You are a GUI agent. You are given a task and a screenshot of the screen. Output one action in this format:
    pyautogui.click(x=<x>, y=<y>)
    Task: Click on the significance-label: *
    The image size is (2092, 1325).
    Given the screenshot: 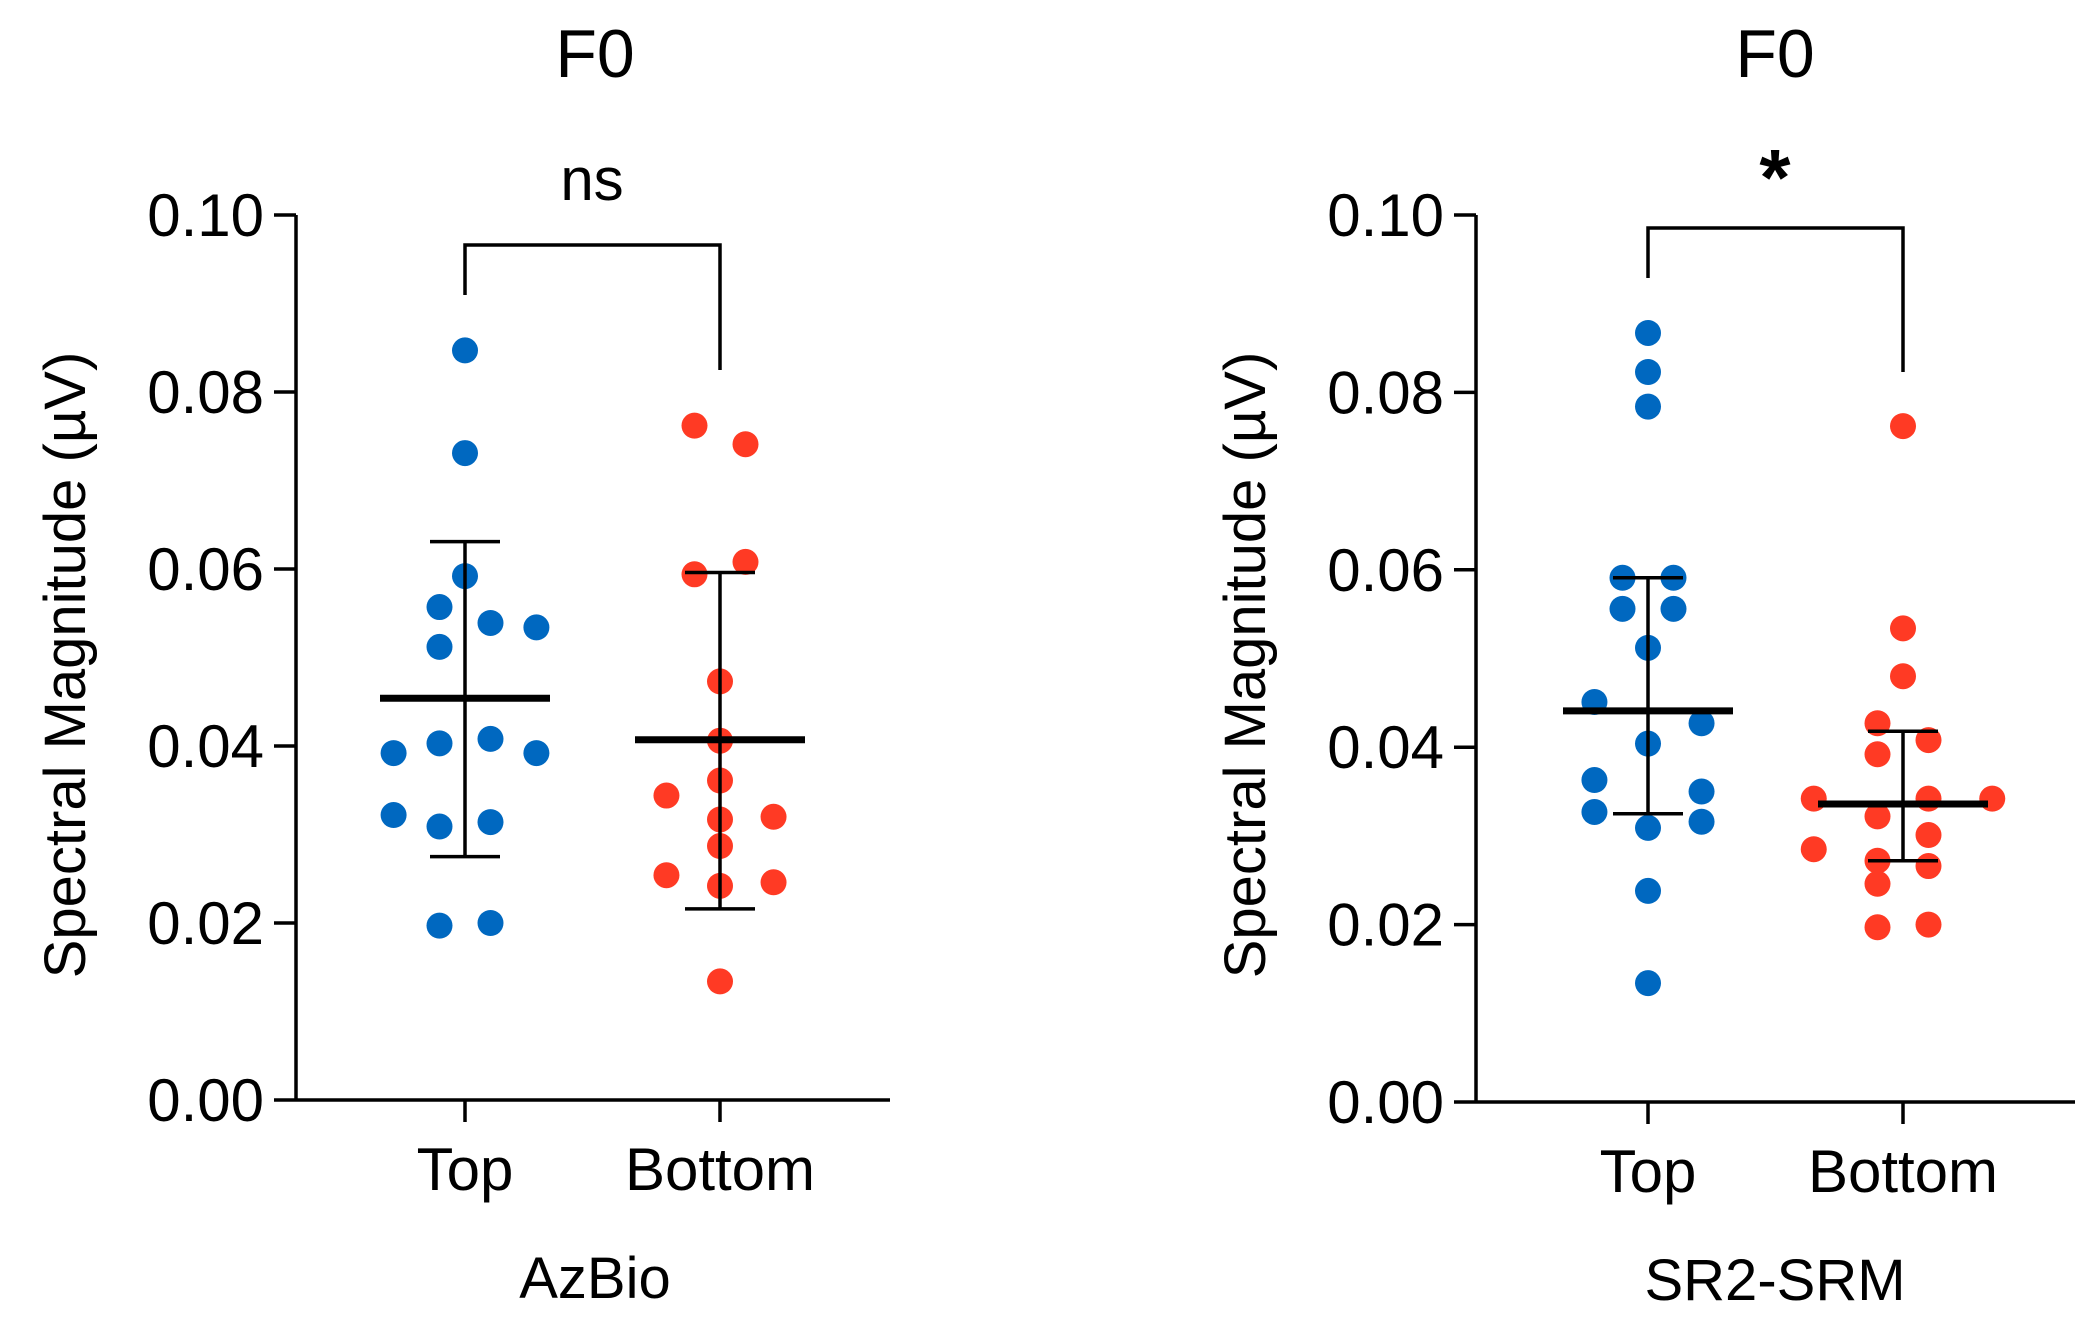 What is the action you would take?
    pyautogui.click(x=1775, y=177)
    